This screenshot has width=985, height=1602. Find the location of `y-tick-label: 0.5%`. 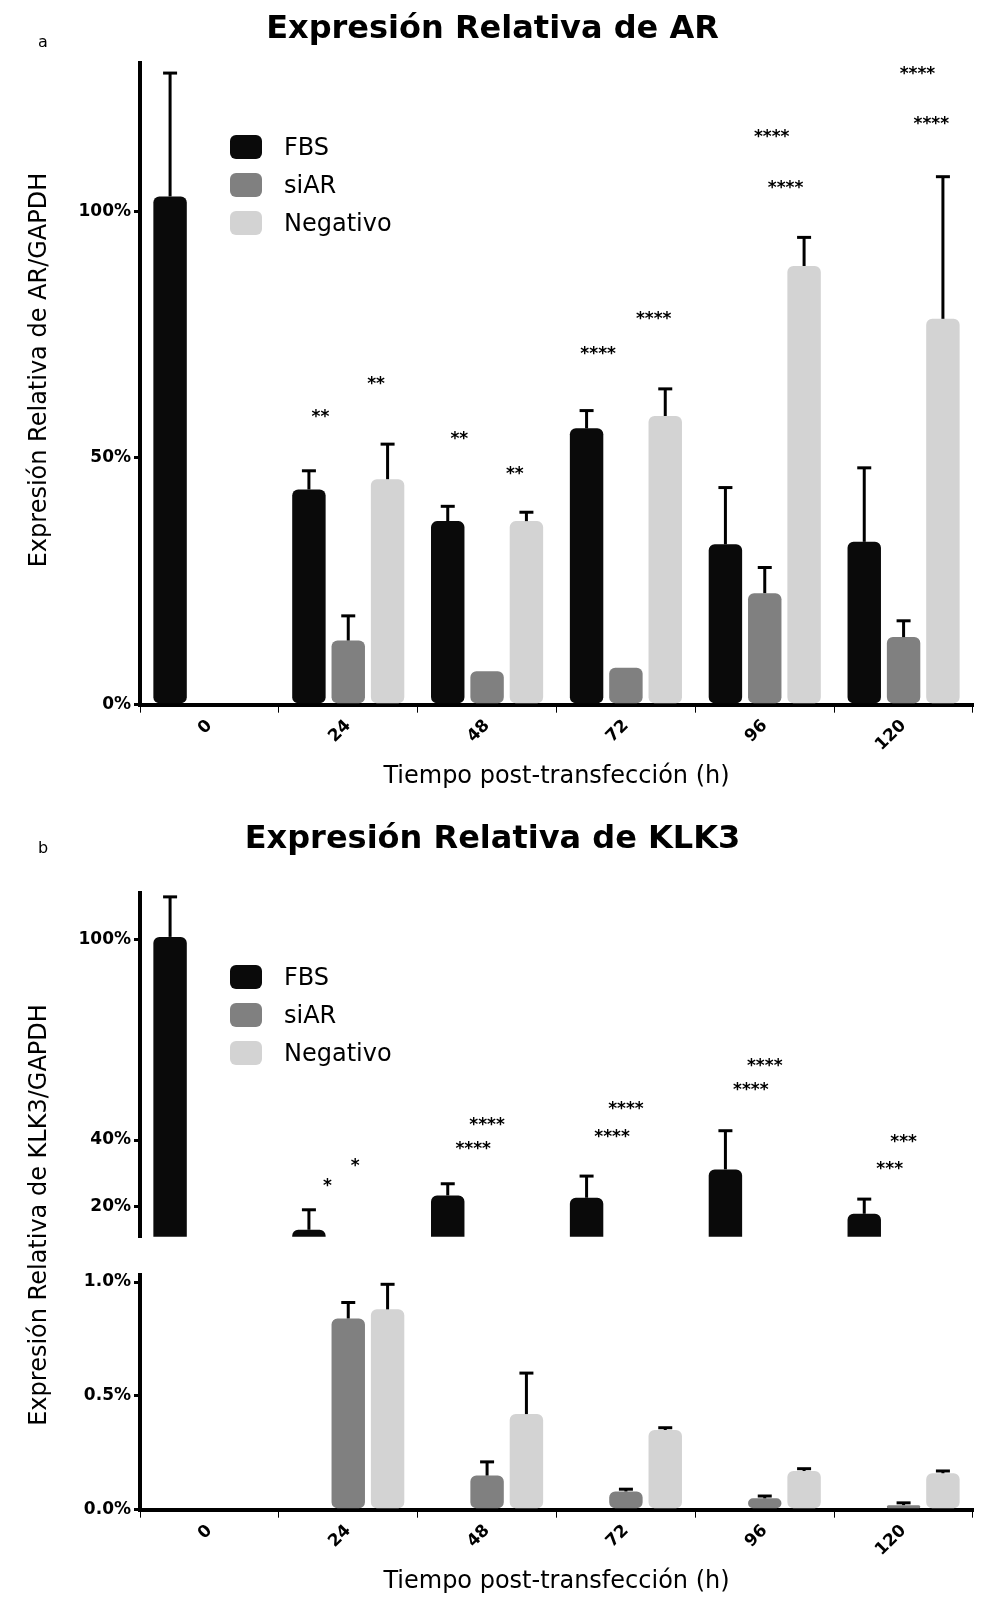

y-tick-label: 0.5% is located at coordinates (107, 1394).